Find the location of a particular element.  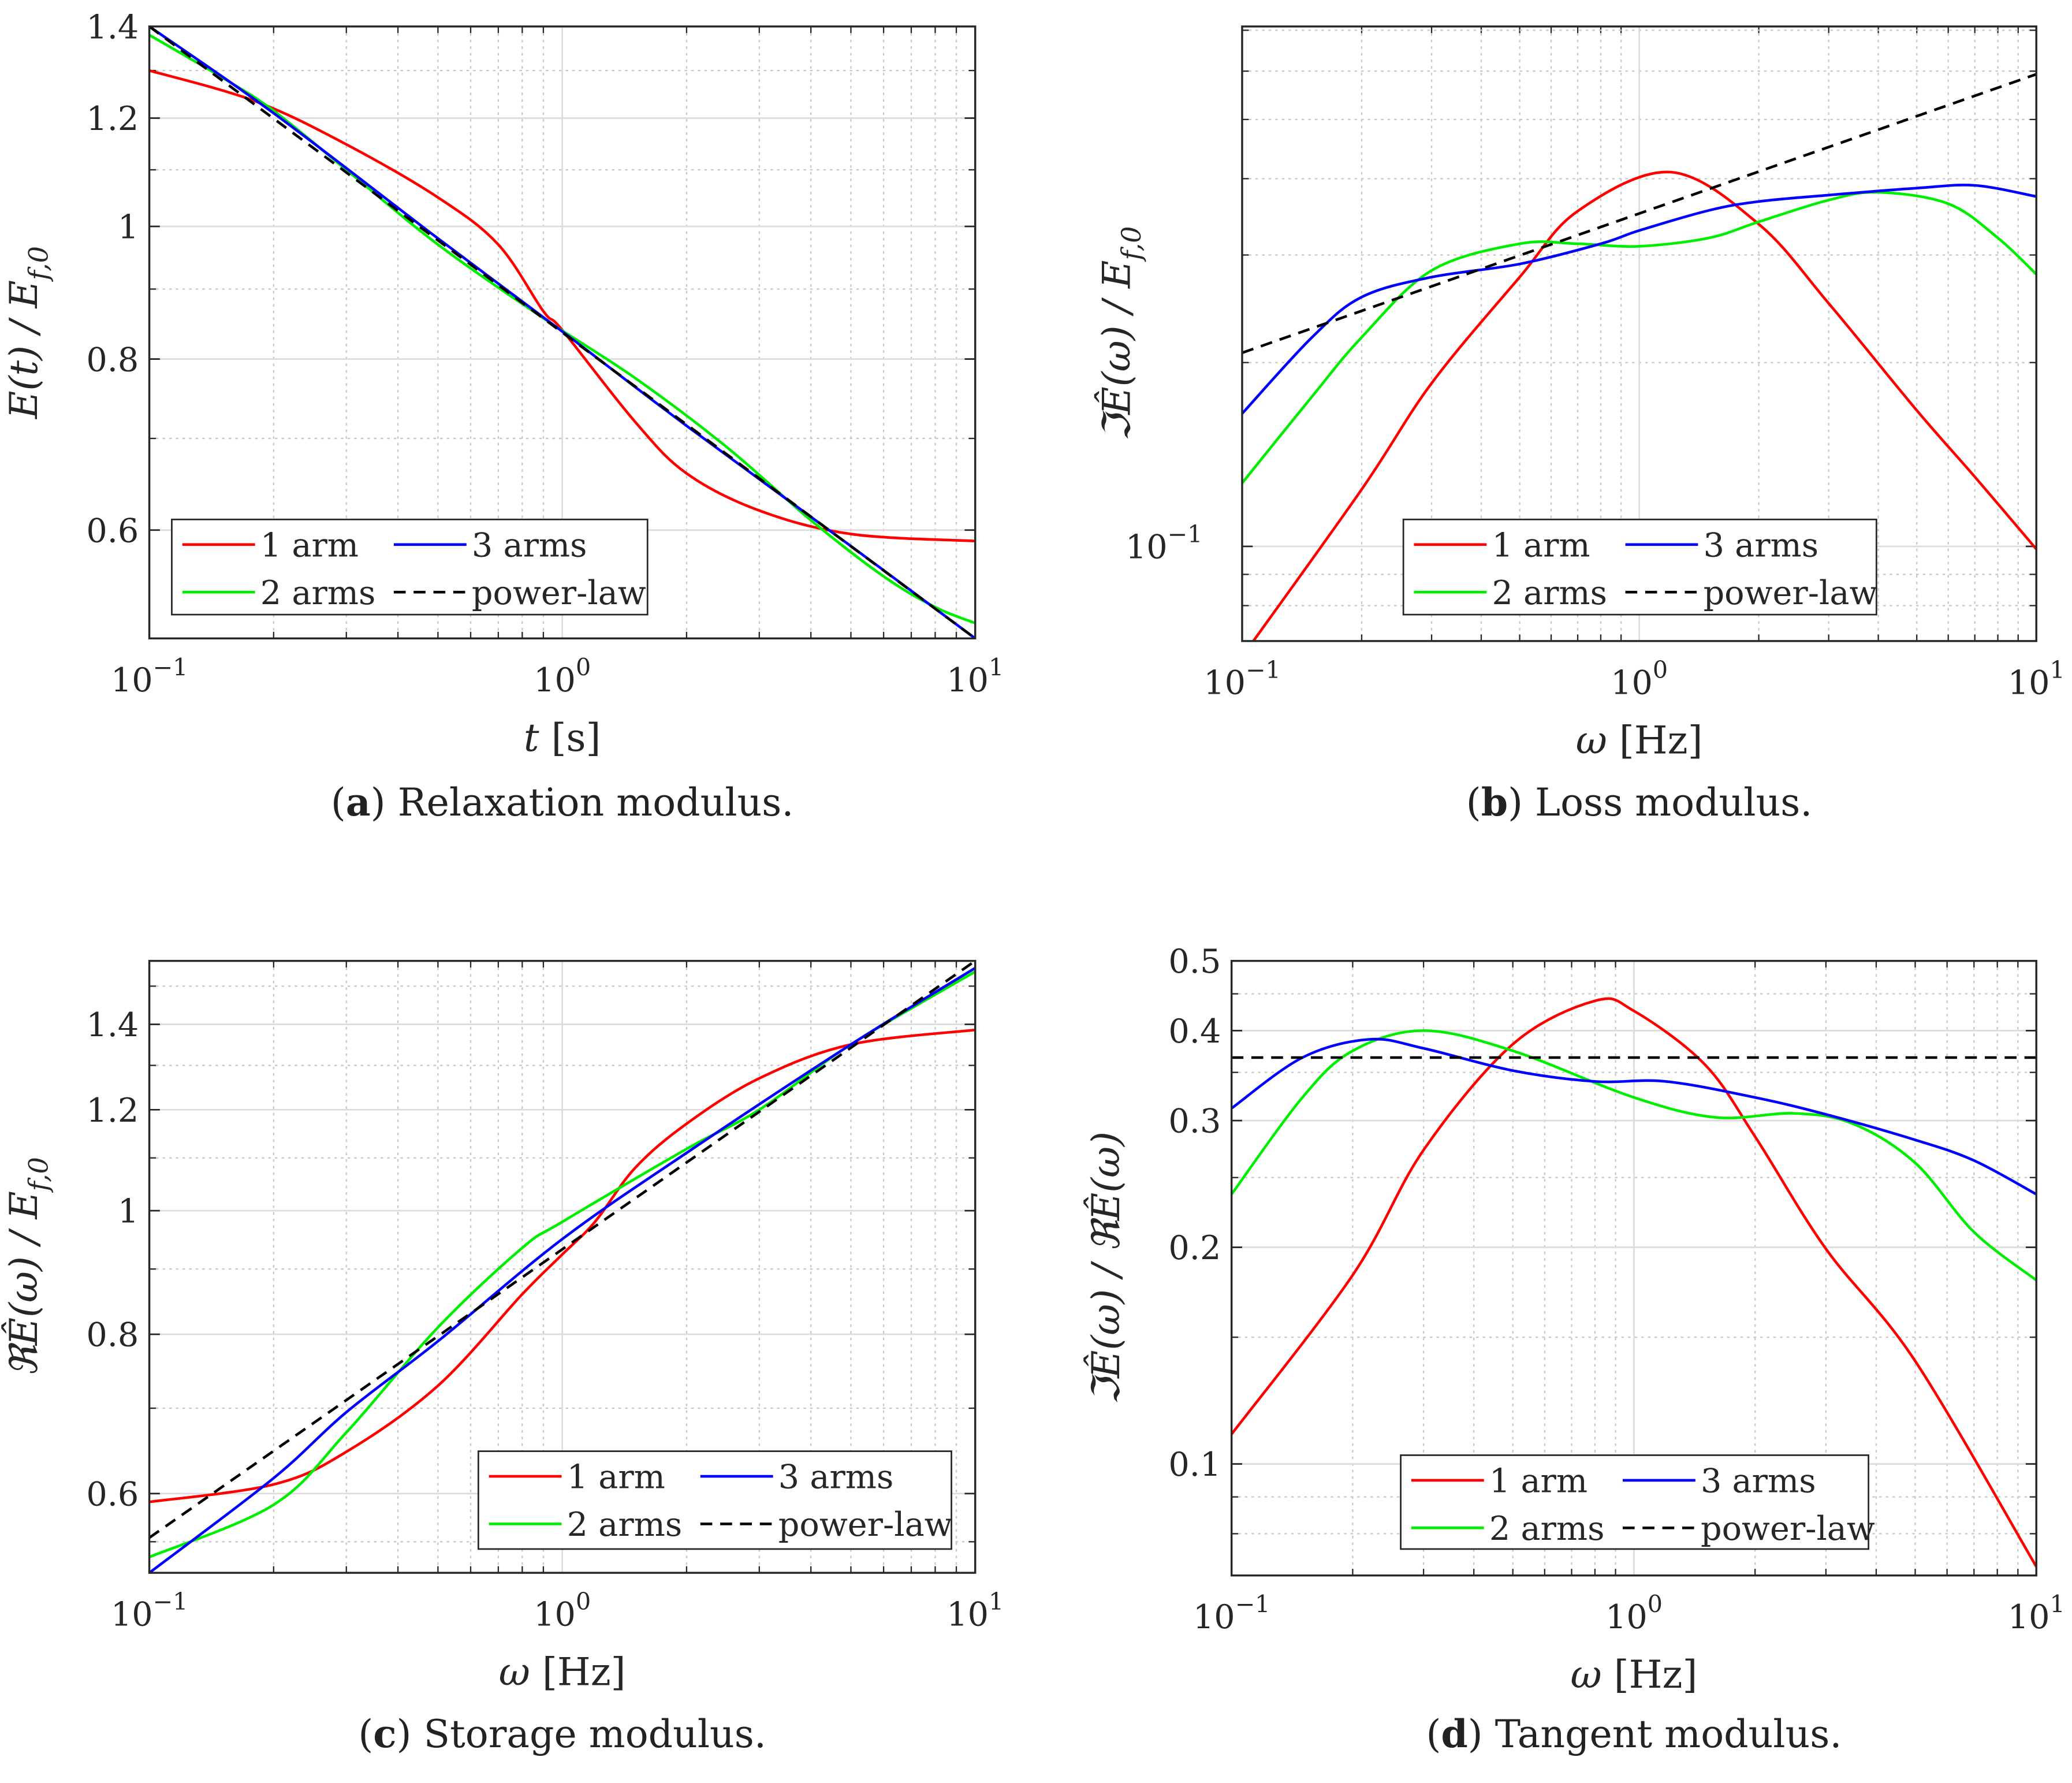

y-axis-main: ℑÊ(ω) / E is located at coordinates (1116, 351).